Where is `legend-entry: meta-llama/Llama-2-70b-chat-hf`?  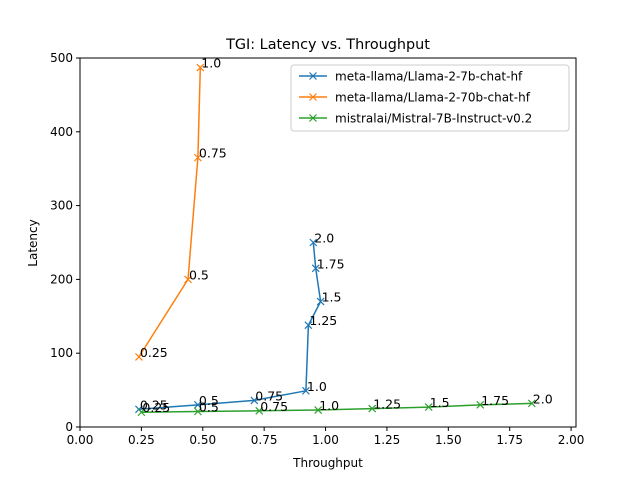 legend-entry: meta-llama/Llama-2-70b-chat-hf is located at coordinates (415, 98).